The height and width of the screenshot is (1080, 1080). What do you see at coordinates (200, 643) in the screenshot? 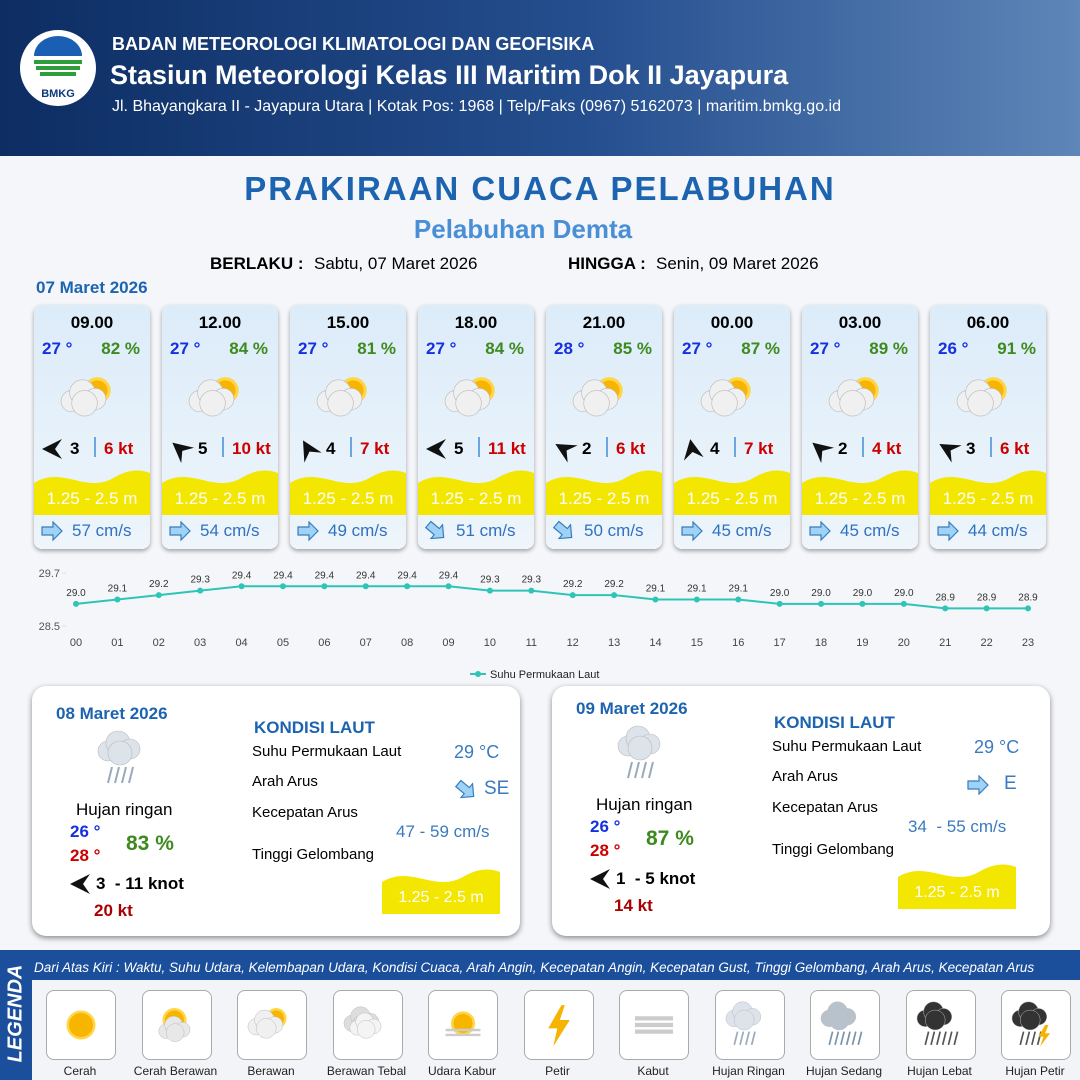
I see `x-tick-label: 03` at bounding box center [200, 643].